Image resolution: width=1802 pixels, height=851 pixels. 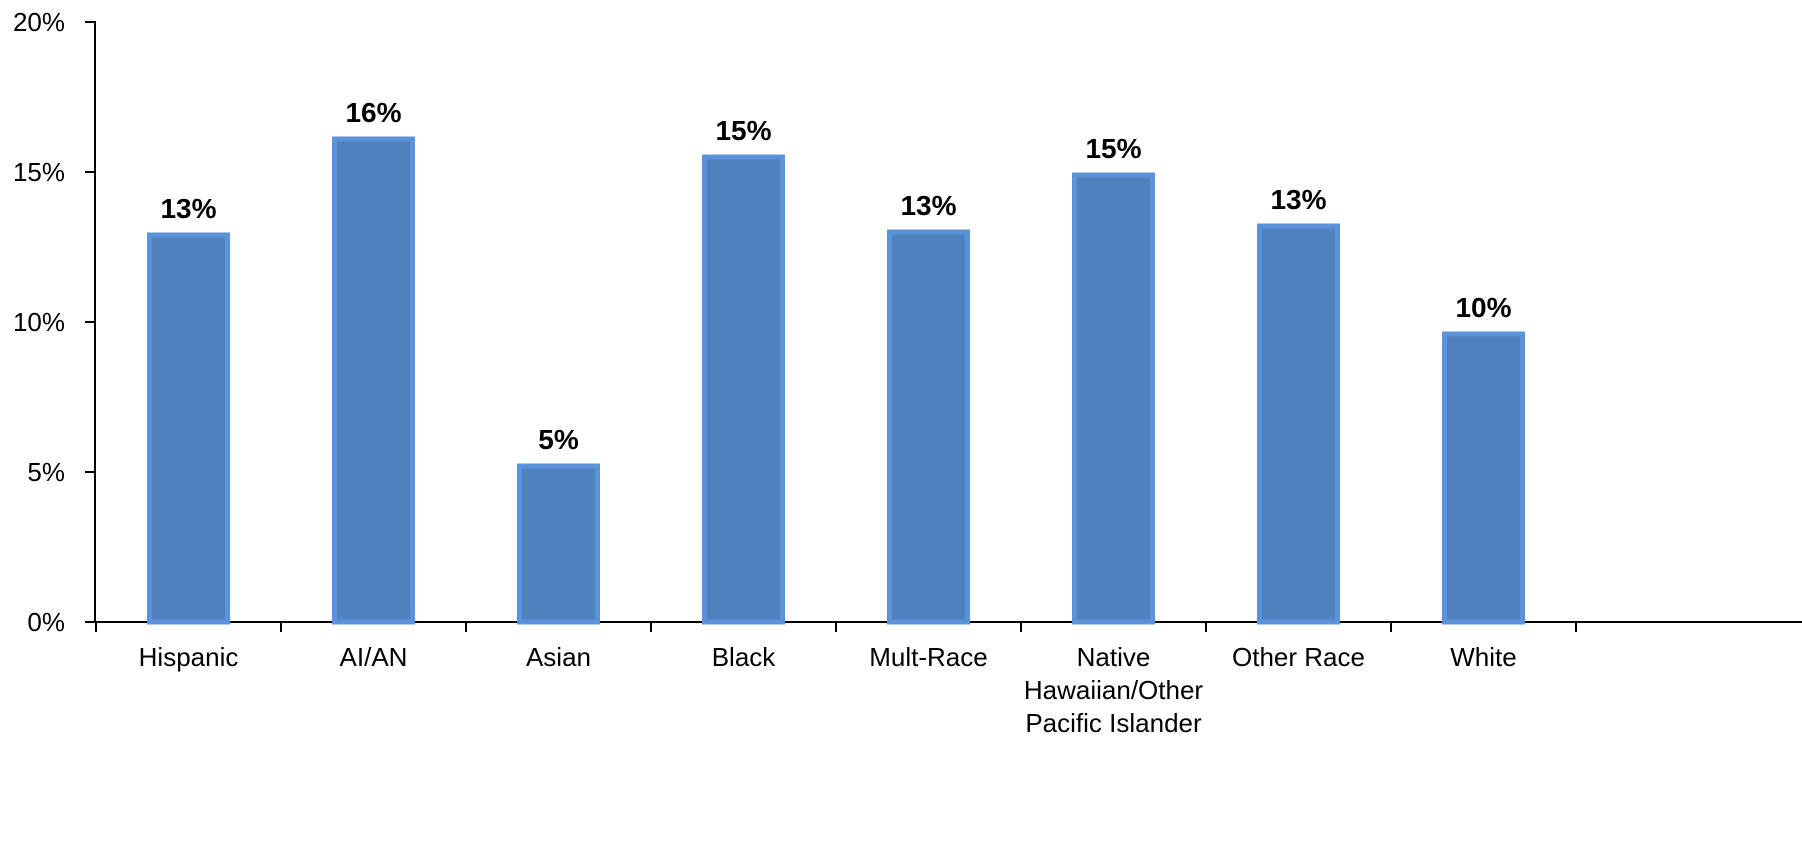 I want to click on x-category-label: Hispanic, so click(x=189, y=657).